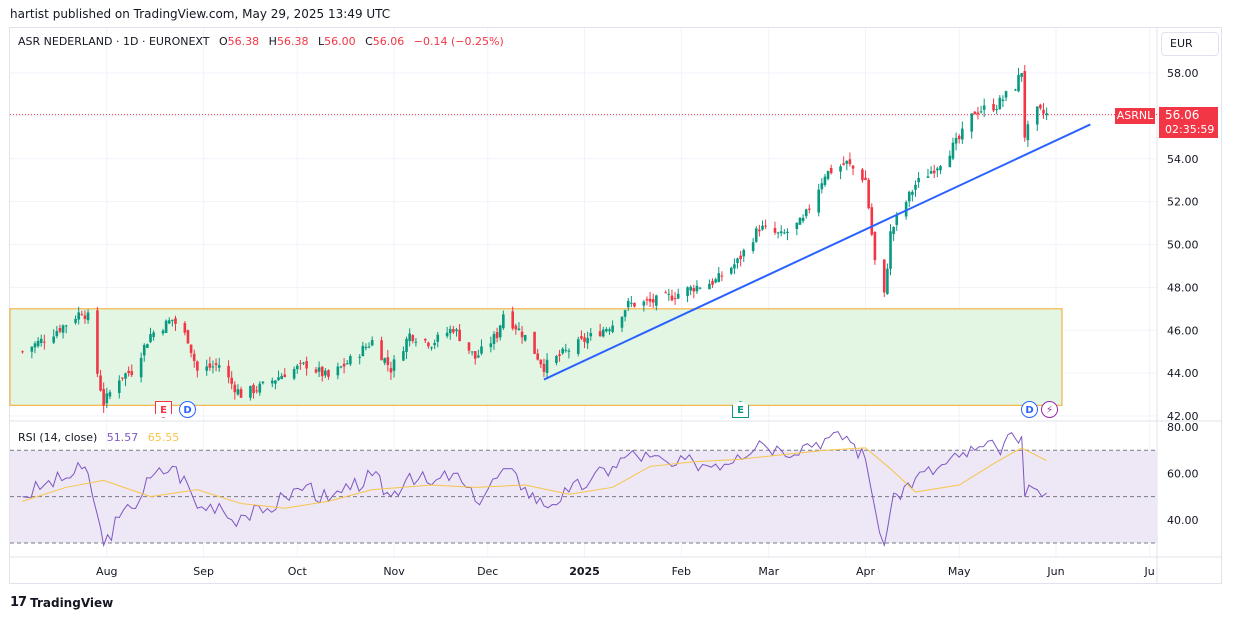  What do you see at coordinates (61, 602) in the screenshot?
I see `footer-brand: 17 TradingView` at bounding box center [61, 602].